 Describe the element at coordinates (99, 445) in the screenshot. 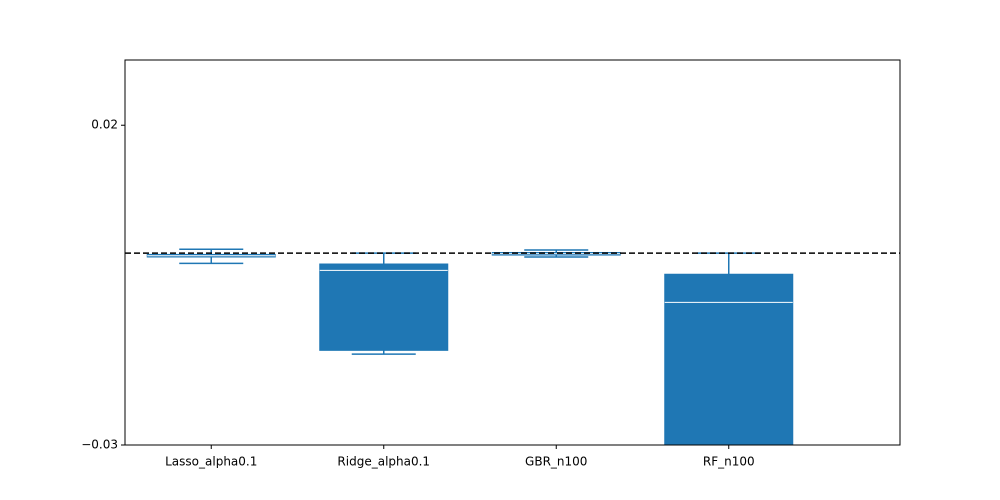

I see `y-tick-label: −0.03` at that location.